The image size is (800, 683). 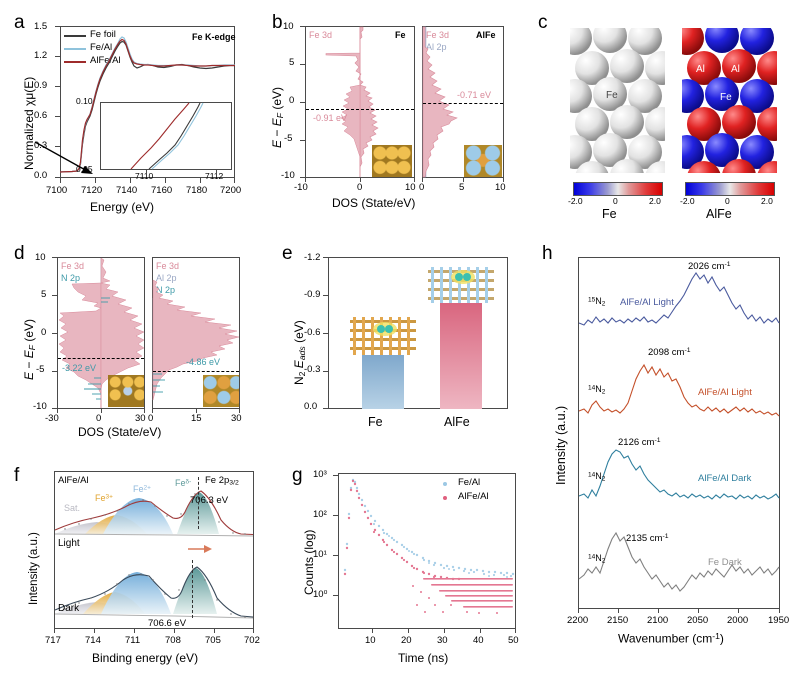 What do you see at coordinates (197, 190) in the screenshot?
I see `panel-a-xtick: 7180` at bounding box center [197, 190].